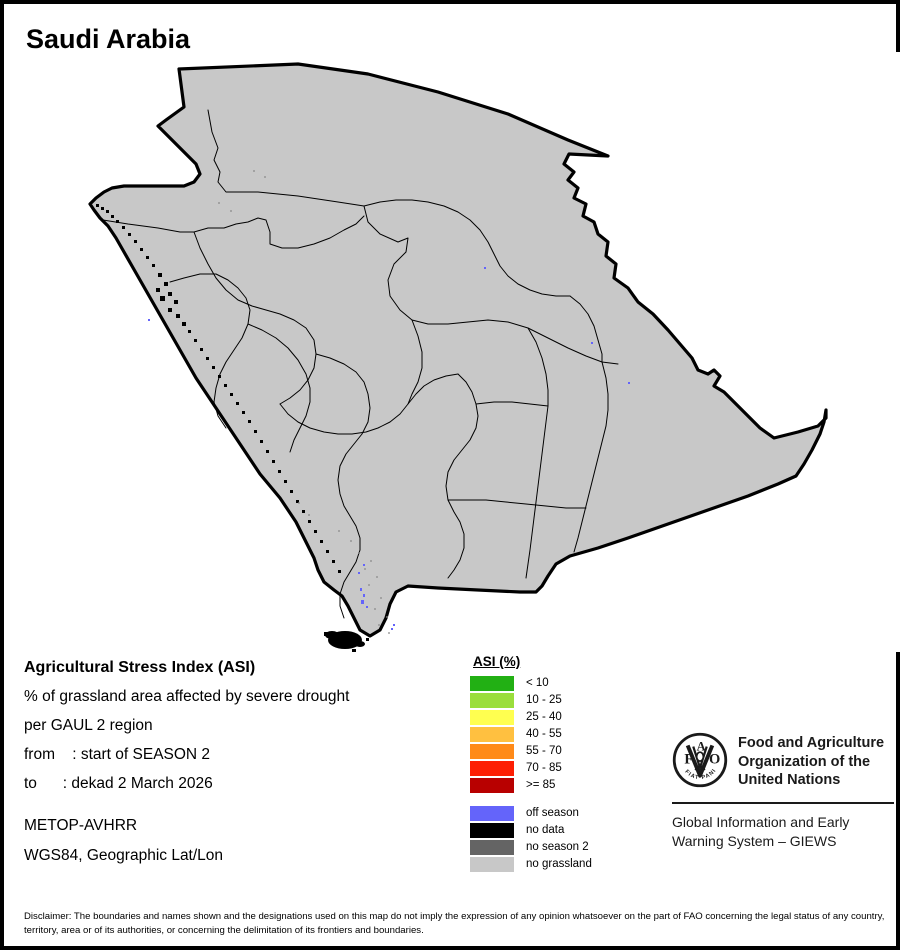 This screenshot has height=950, width=900. I want to click on legend-item-25-40: 25 - 40, so click(565, 717).